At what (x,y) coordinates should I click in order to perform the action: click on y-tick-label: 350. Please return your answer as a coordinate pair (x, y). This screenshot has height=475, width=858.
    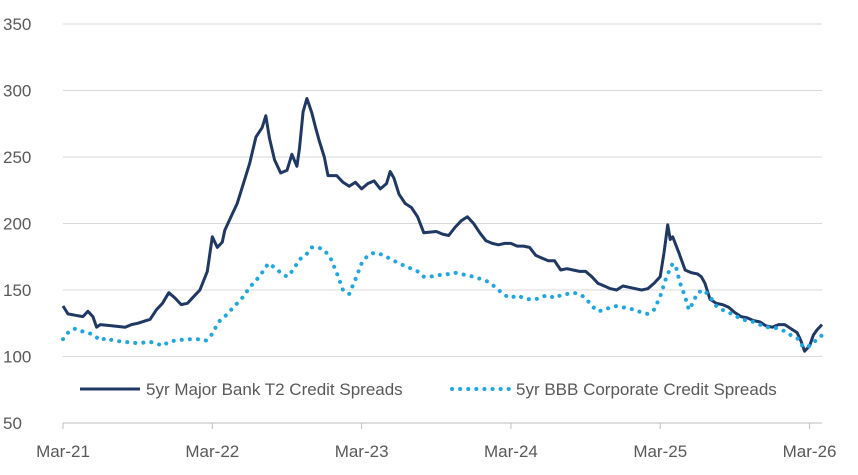
    Looking at the image, I should click on (17, 24).